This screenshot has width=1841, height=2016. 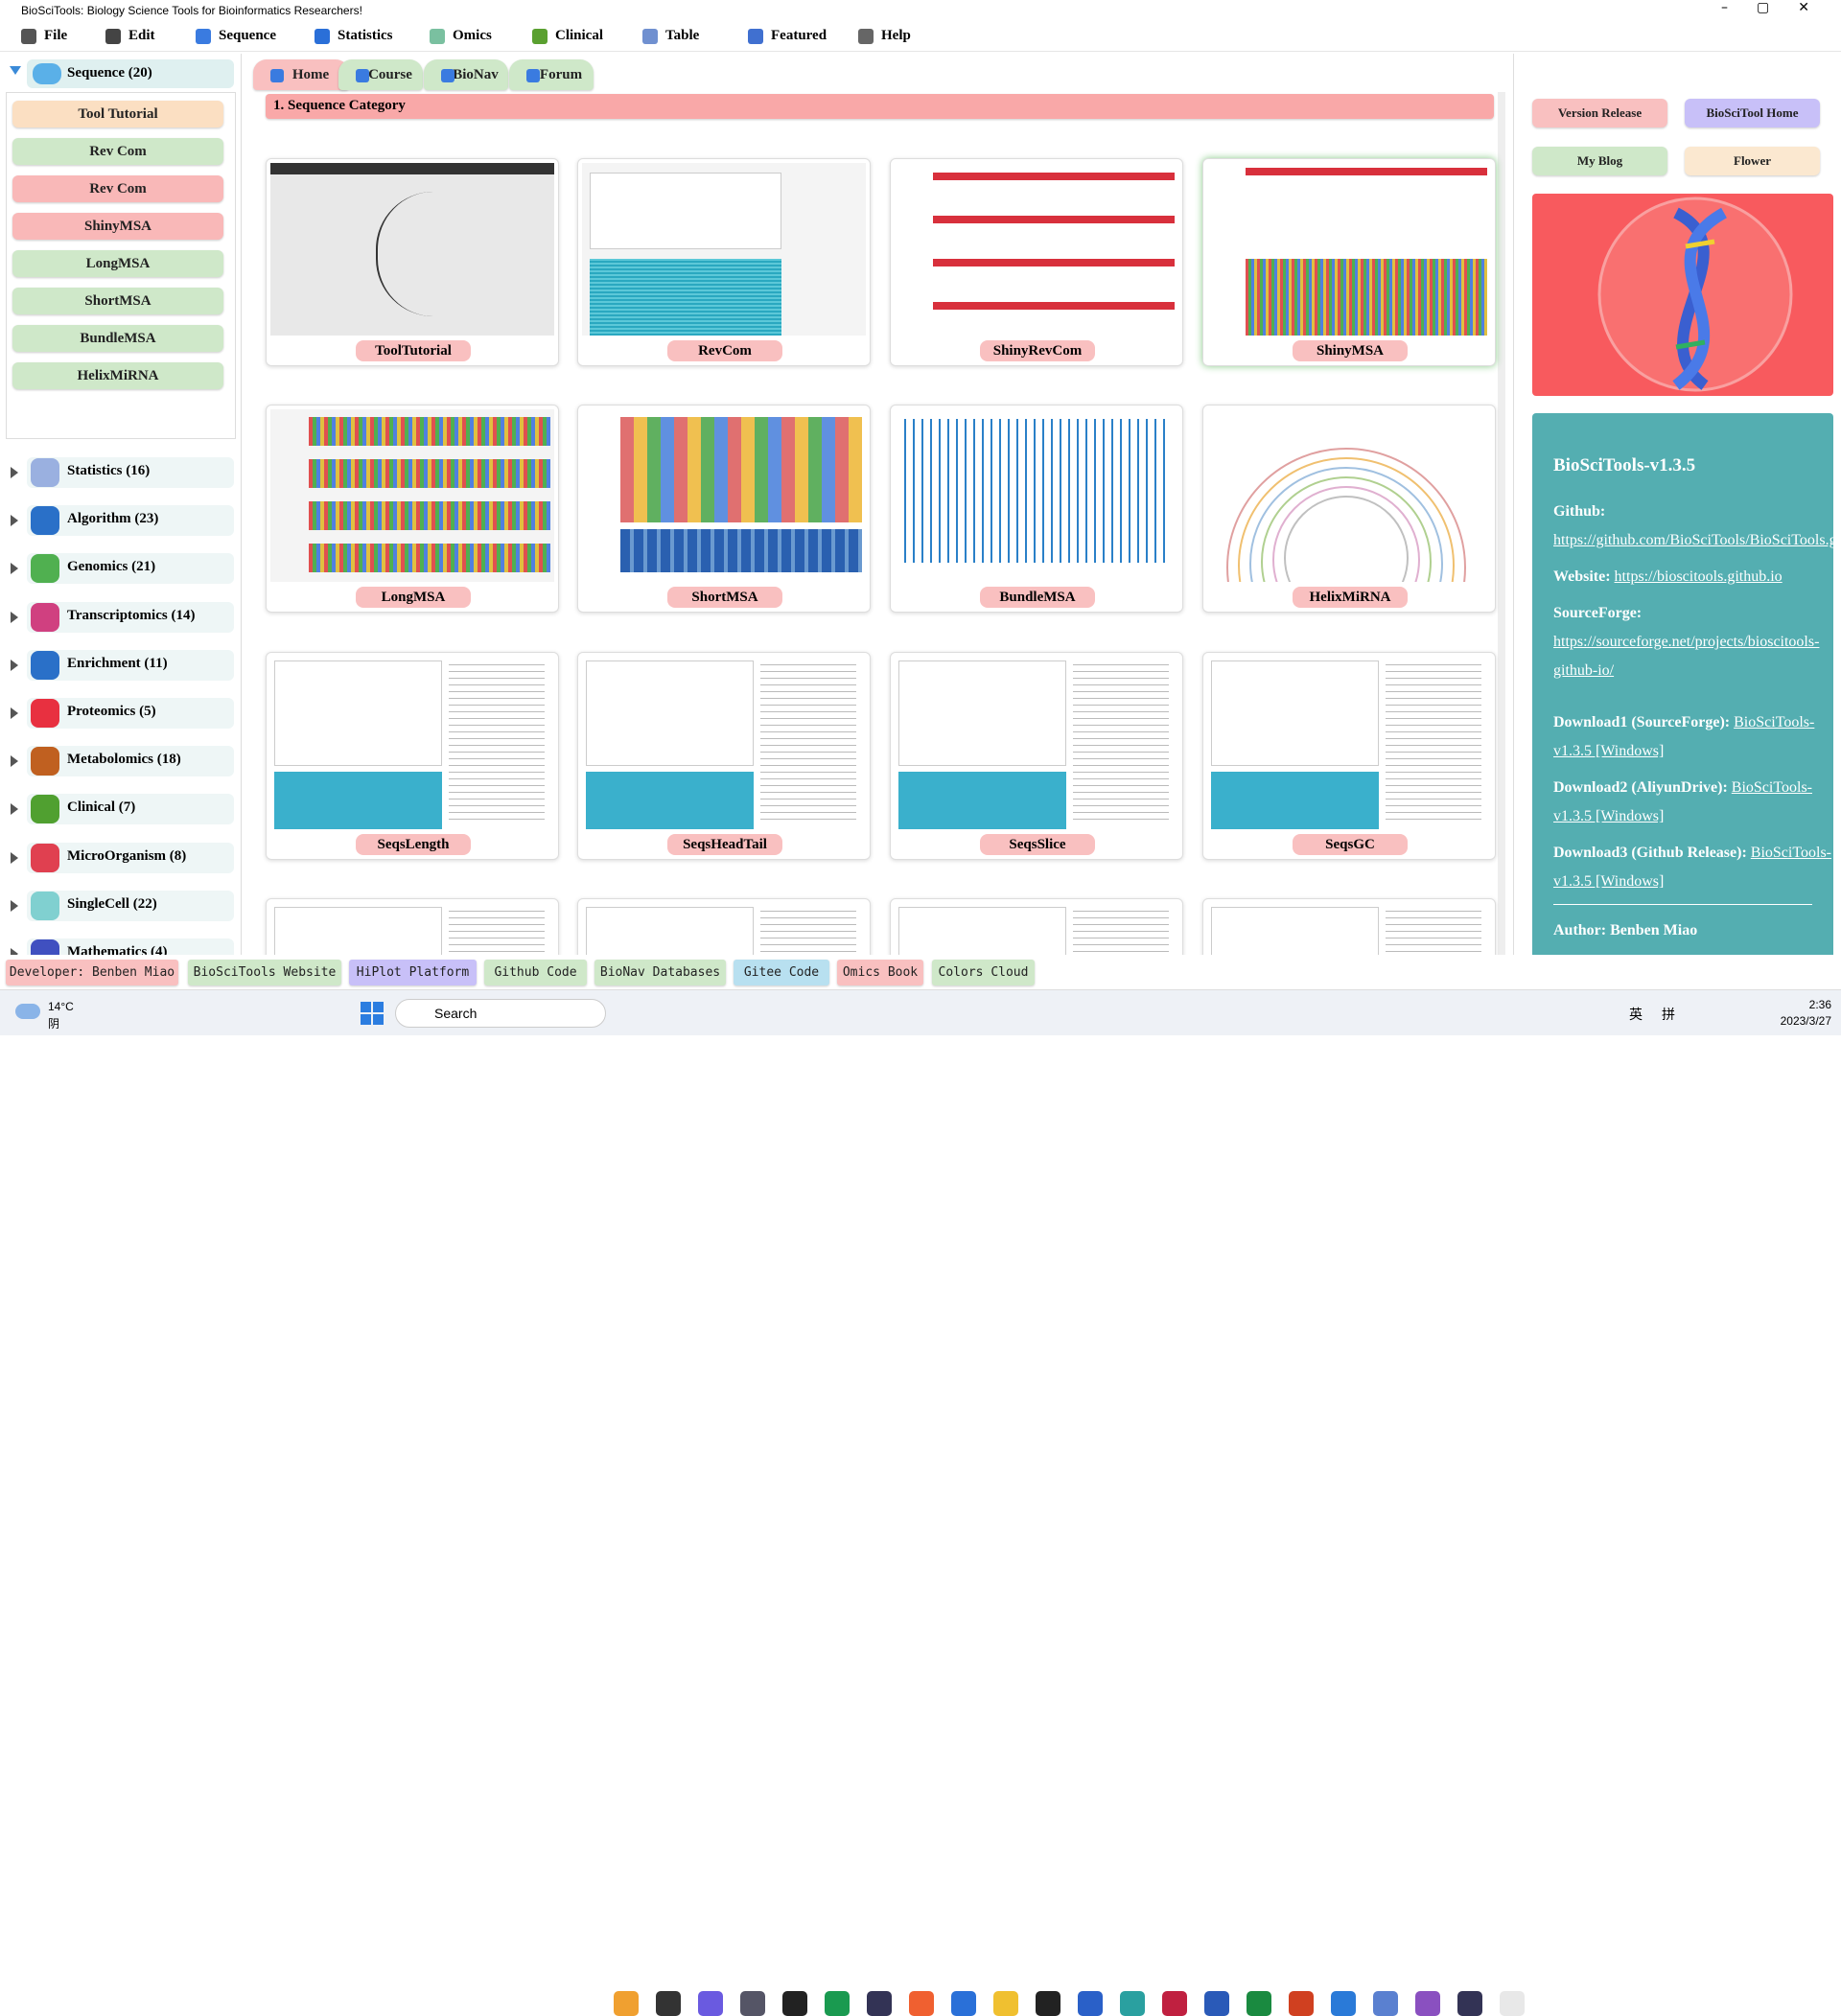 I want to click on tab: Home, so click(x=301, y=74).